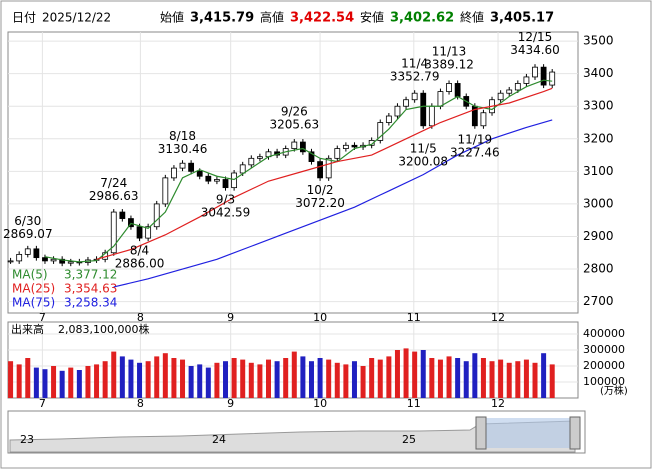  I want to click on navigator-label: 25, so click(409, 439).